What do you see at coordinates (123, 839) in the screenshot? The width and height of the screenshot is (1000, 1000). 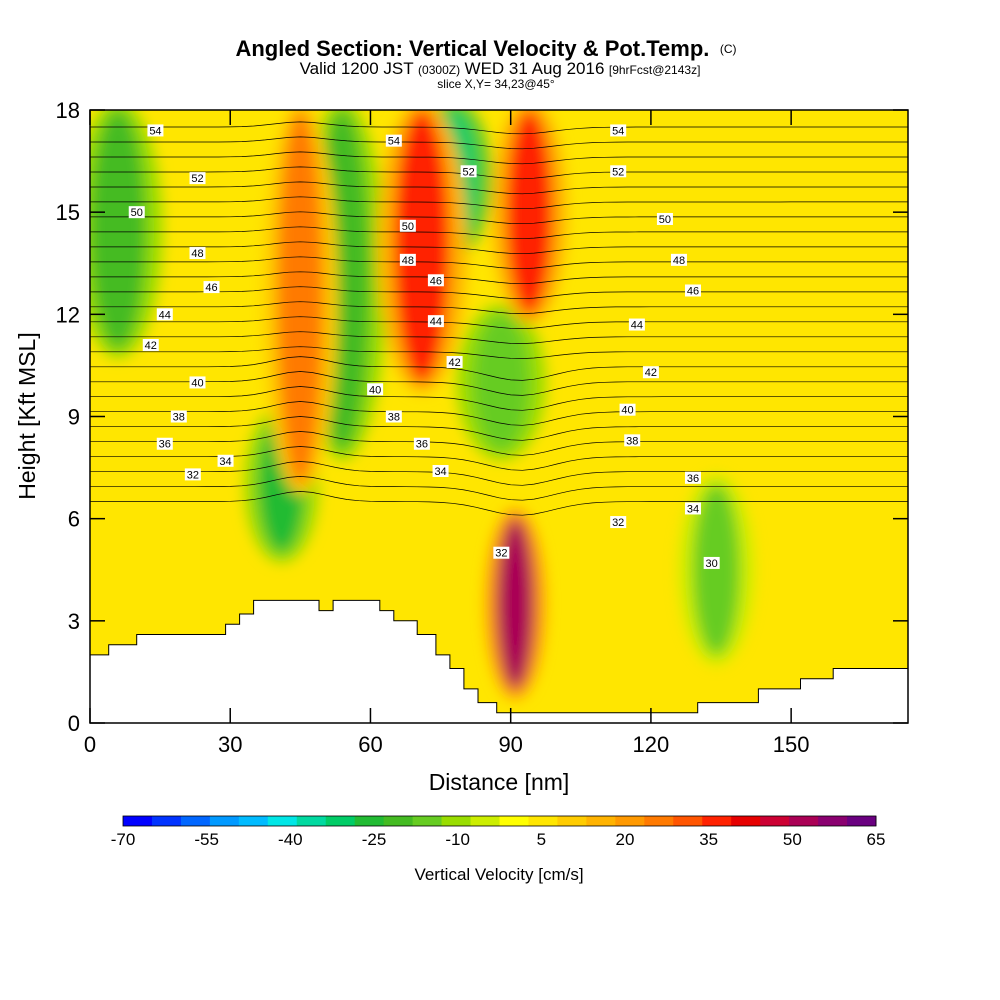 I see `colorbar-tick-label: -70` at bounding box center [123, 839].